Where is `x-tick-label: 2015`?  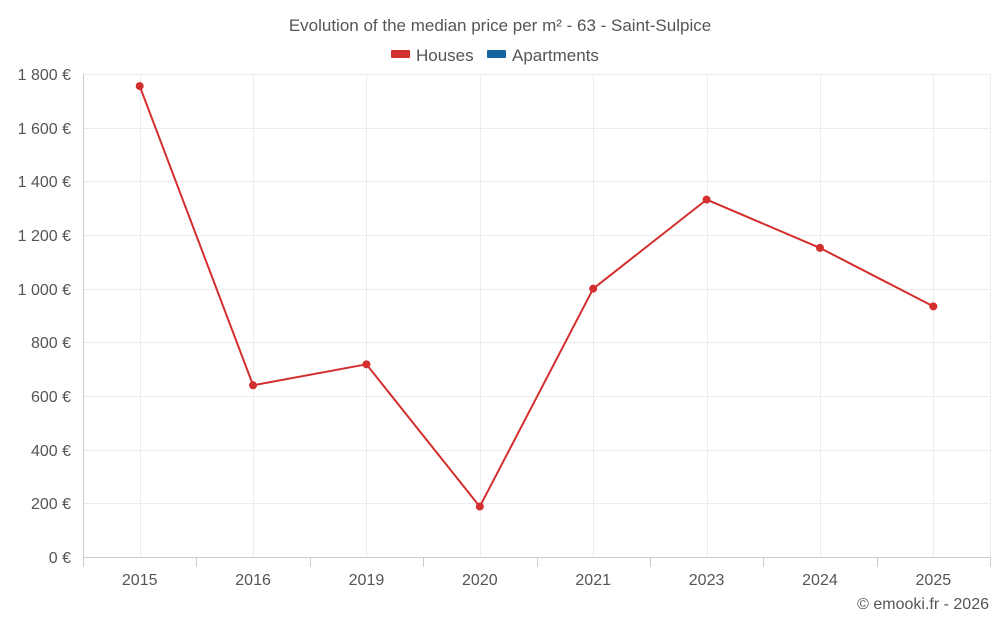 x-tick-label: 2015 is located at coordinates (140, 580).